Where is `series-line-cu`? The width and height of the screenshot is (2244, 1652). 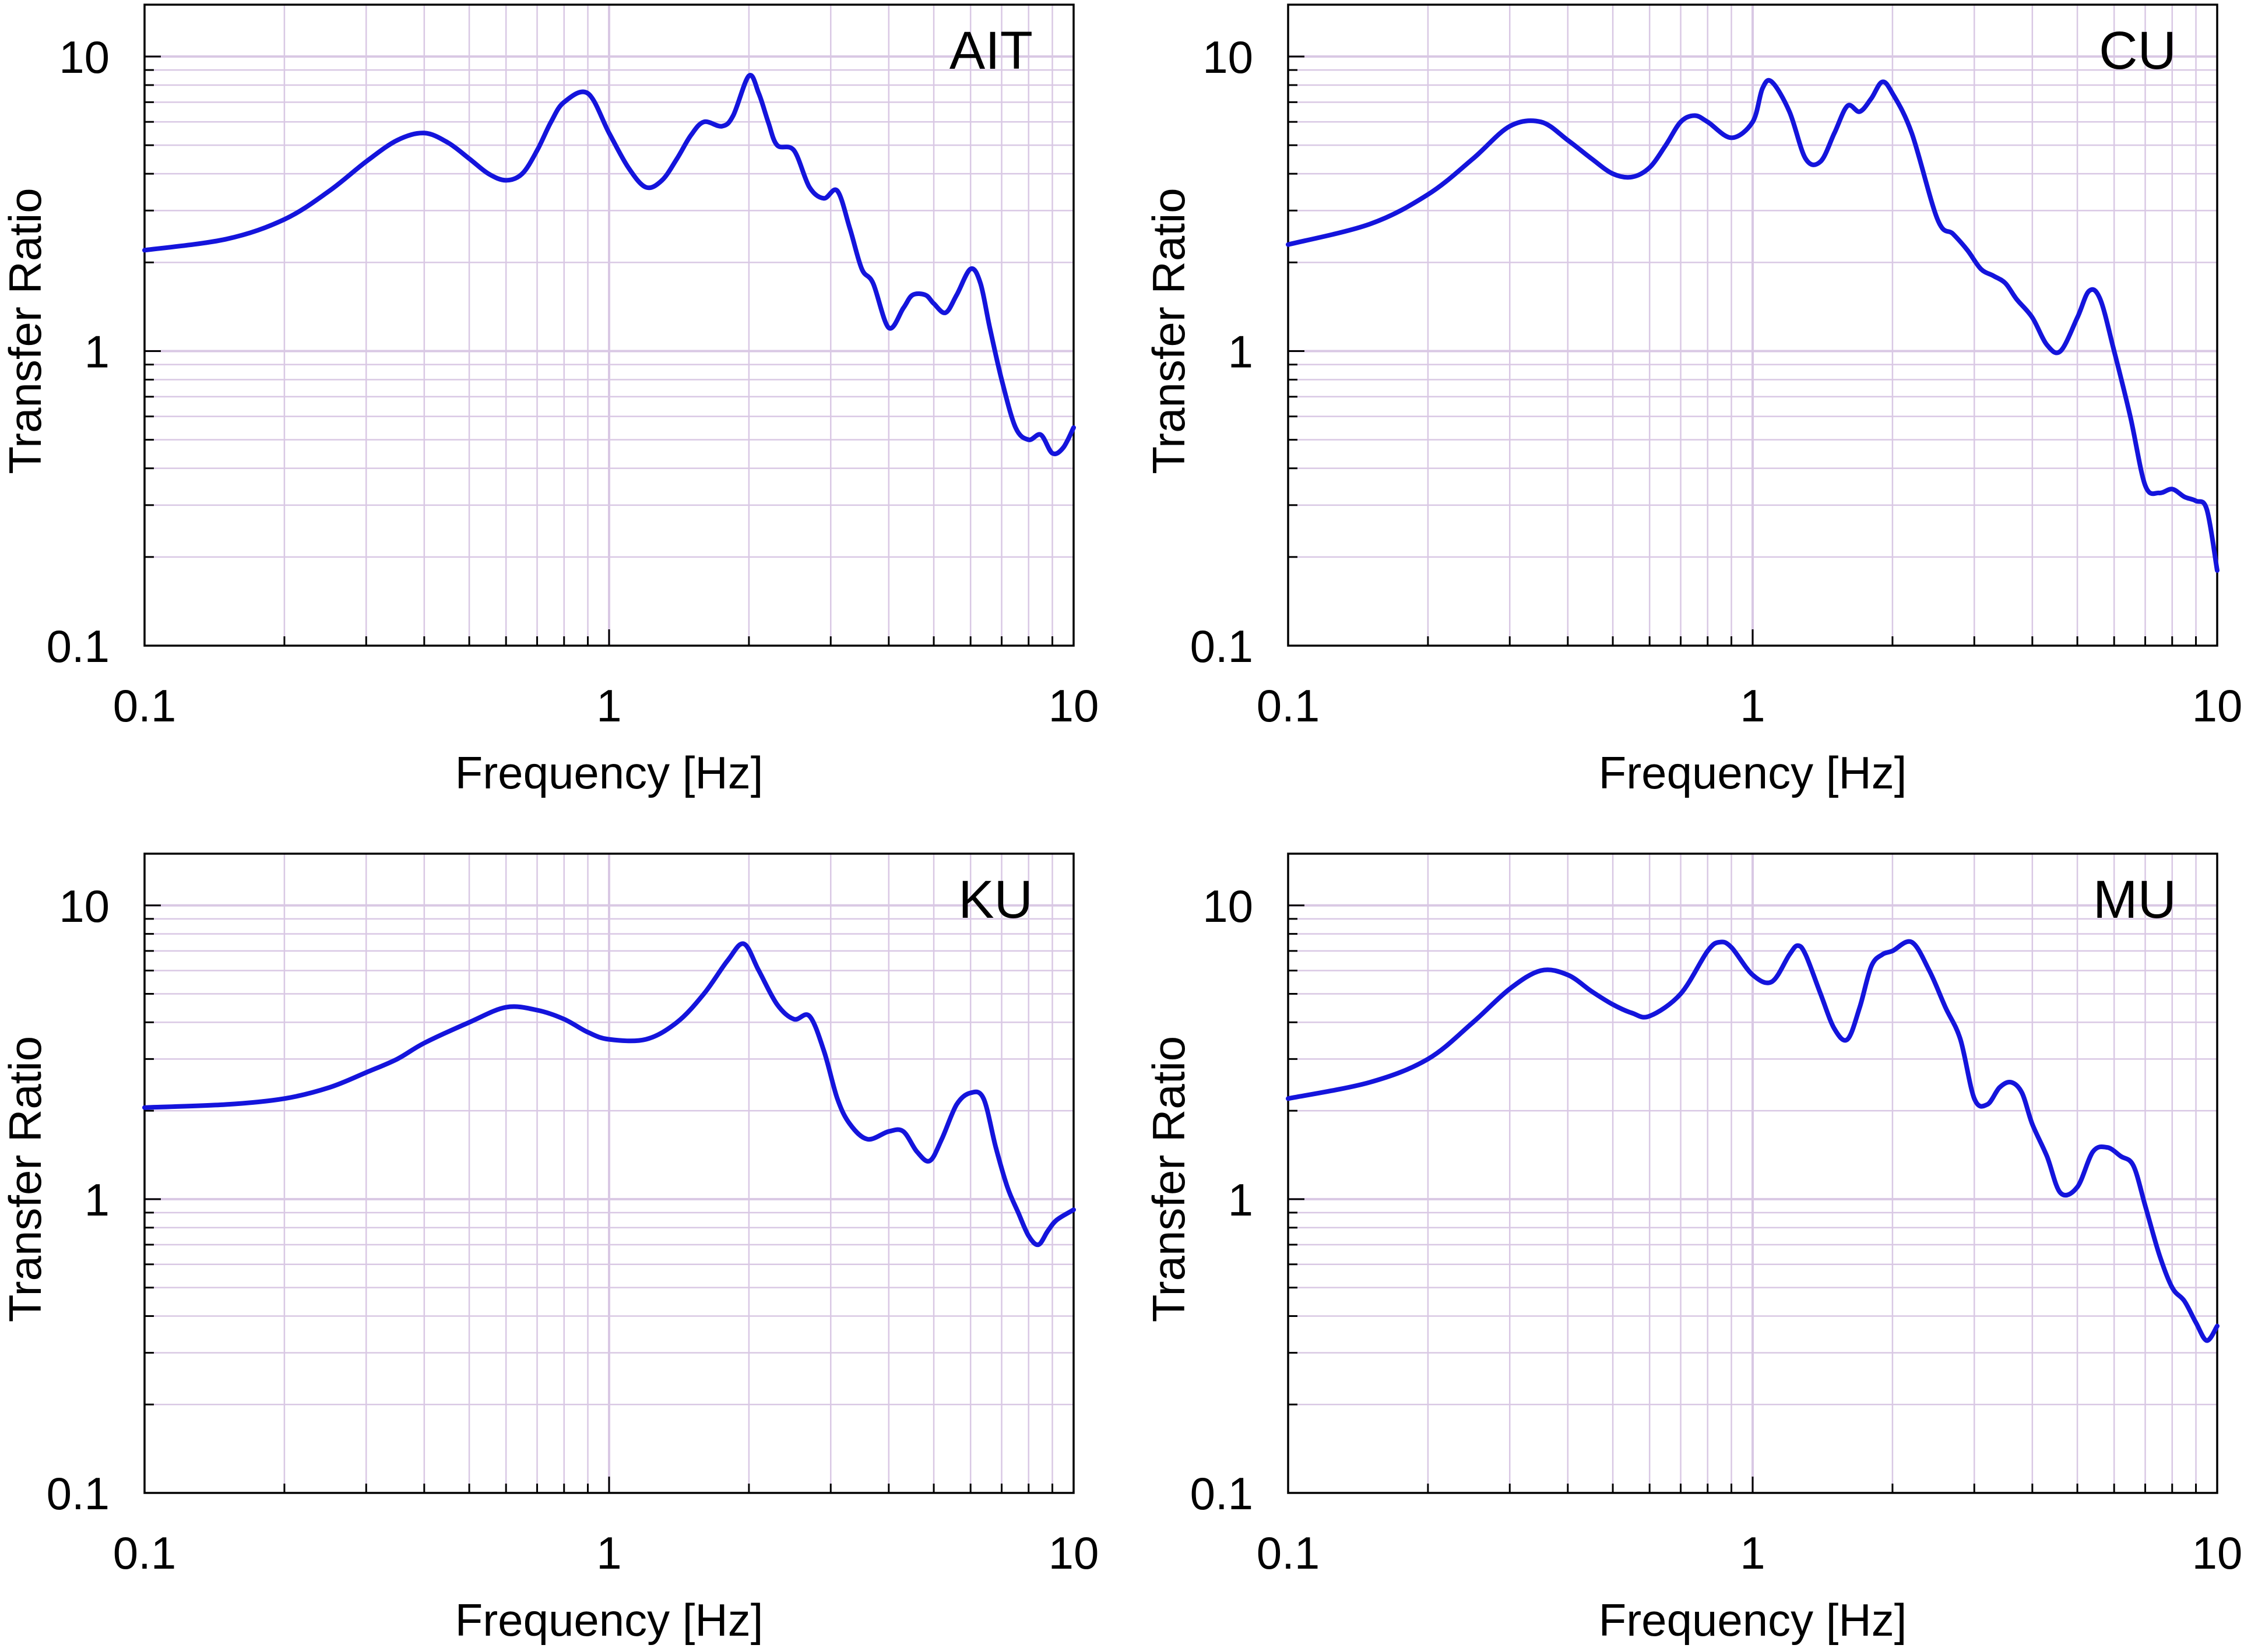 series-line-cu is located at coordinates (1753, 326).